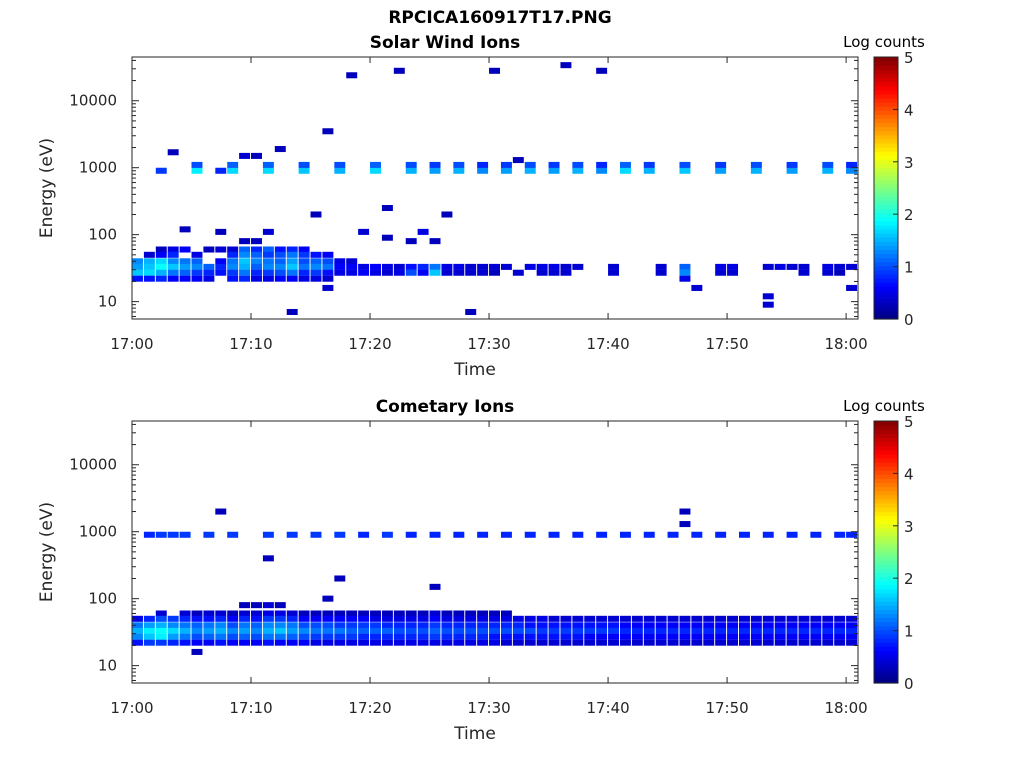  Describe the element at coordinates (909, 58) in the screenshot. I see `colorbar-tick-label: 5` at that location.